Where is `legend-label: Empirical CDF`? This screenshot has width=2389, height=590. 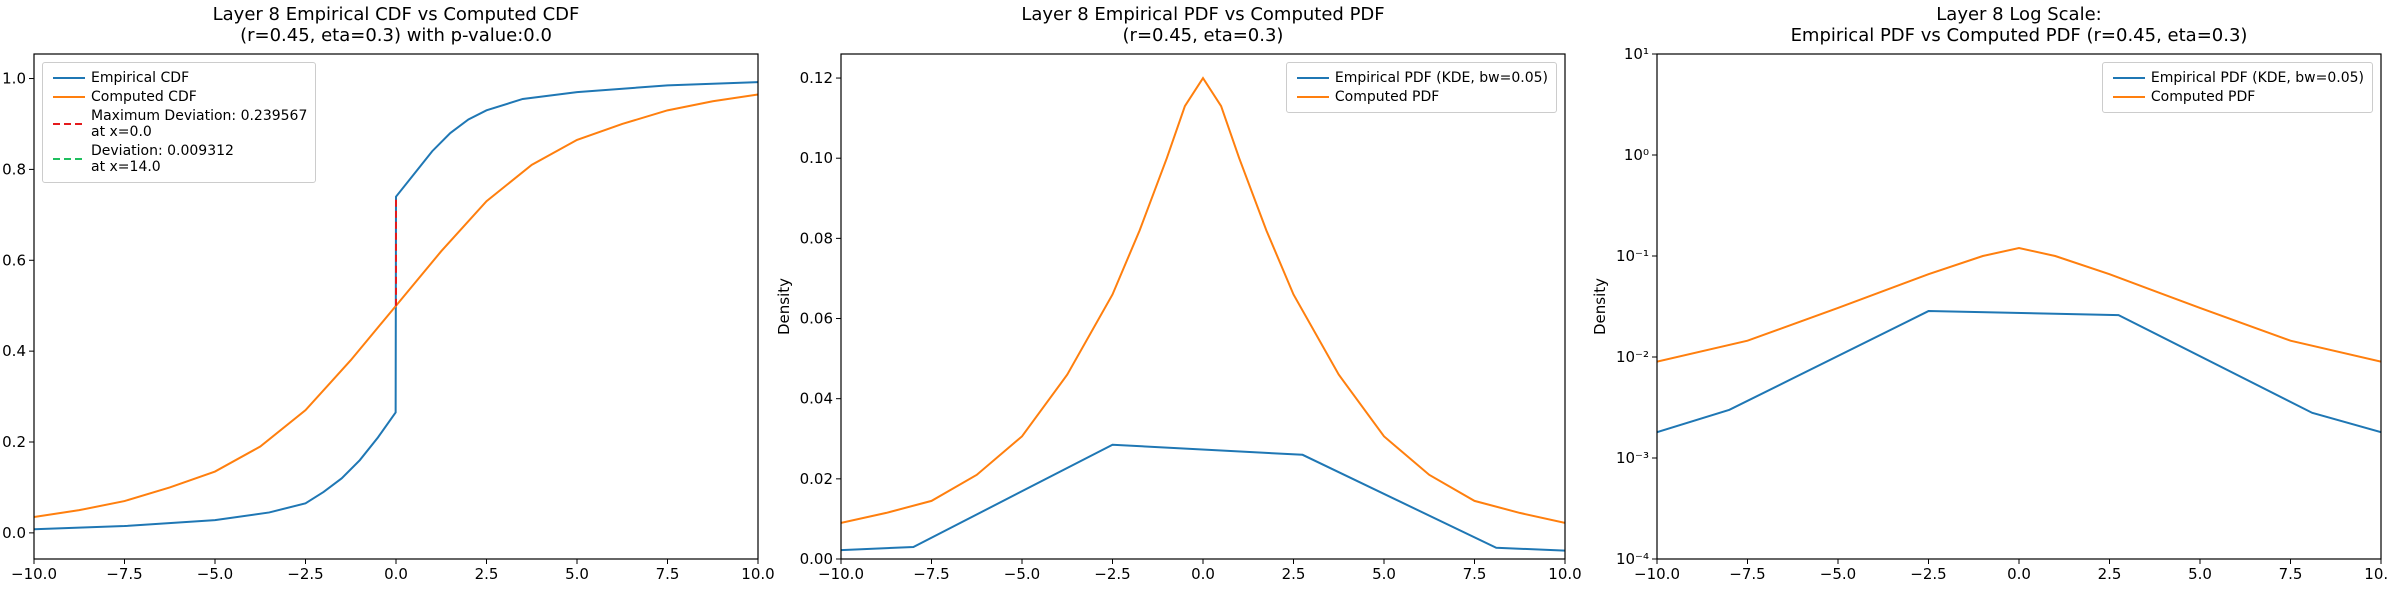 legend-label: Empirical CDF is located at coordinates (140, 78).